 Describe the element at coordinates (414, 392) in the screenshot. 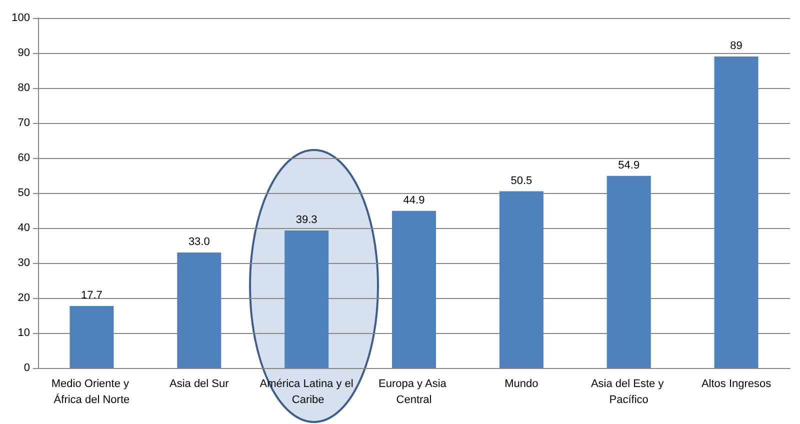

I see `x-tick-label: Europa y Asia Central` at that location.